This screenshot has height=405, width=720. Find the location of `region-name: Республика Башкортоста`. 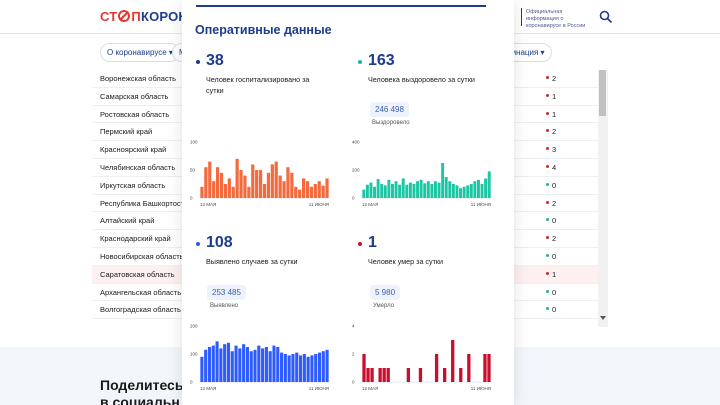

region-name: Республика Башкортоста is located at coordinates (144, 203).